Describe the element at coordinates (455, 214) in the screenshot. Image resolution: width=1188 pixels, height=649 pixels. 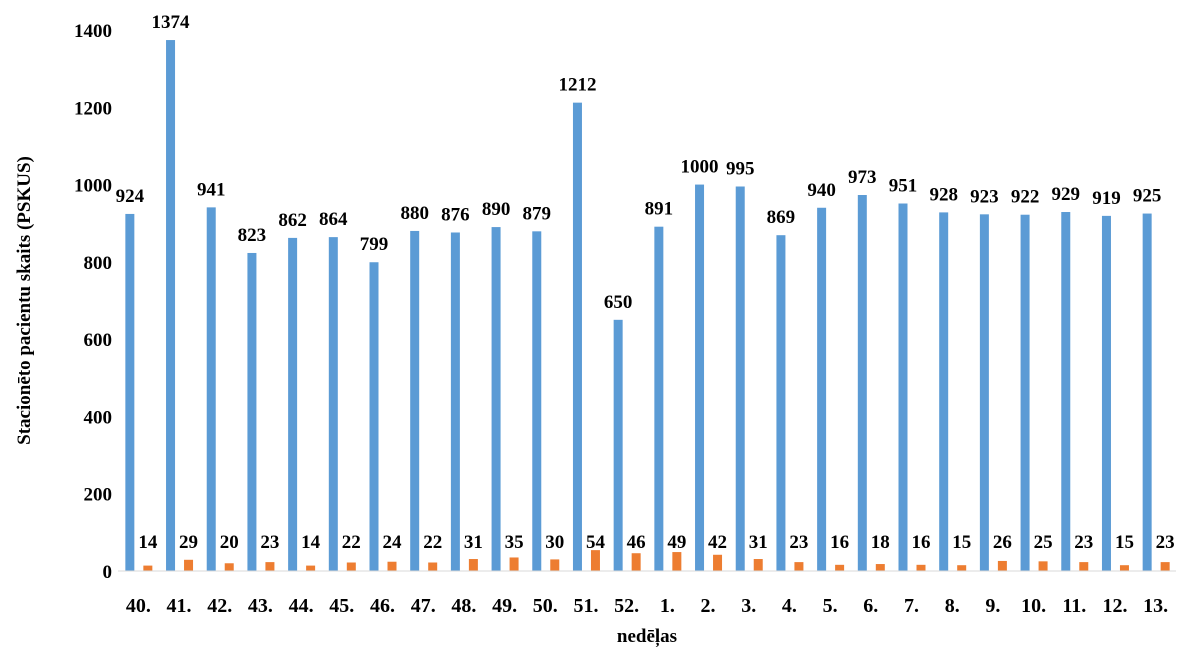
I see `data-label-series-1: 876` at that location.